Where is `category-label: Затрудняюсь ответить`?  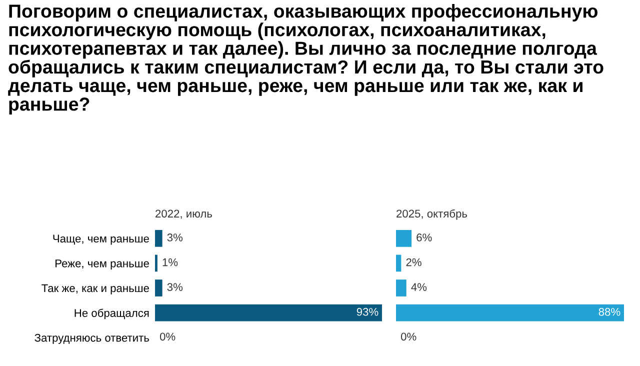
category-label: Затрудняюсь ответить is located at coordinates (91, 339).